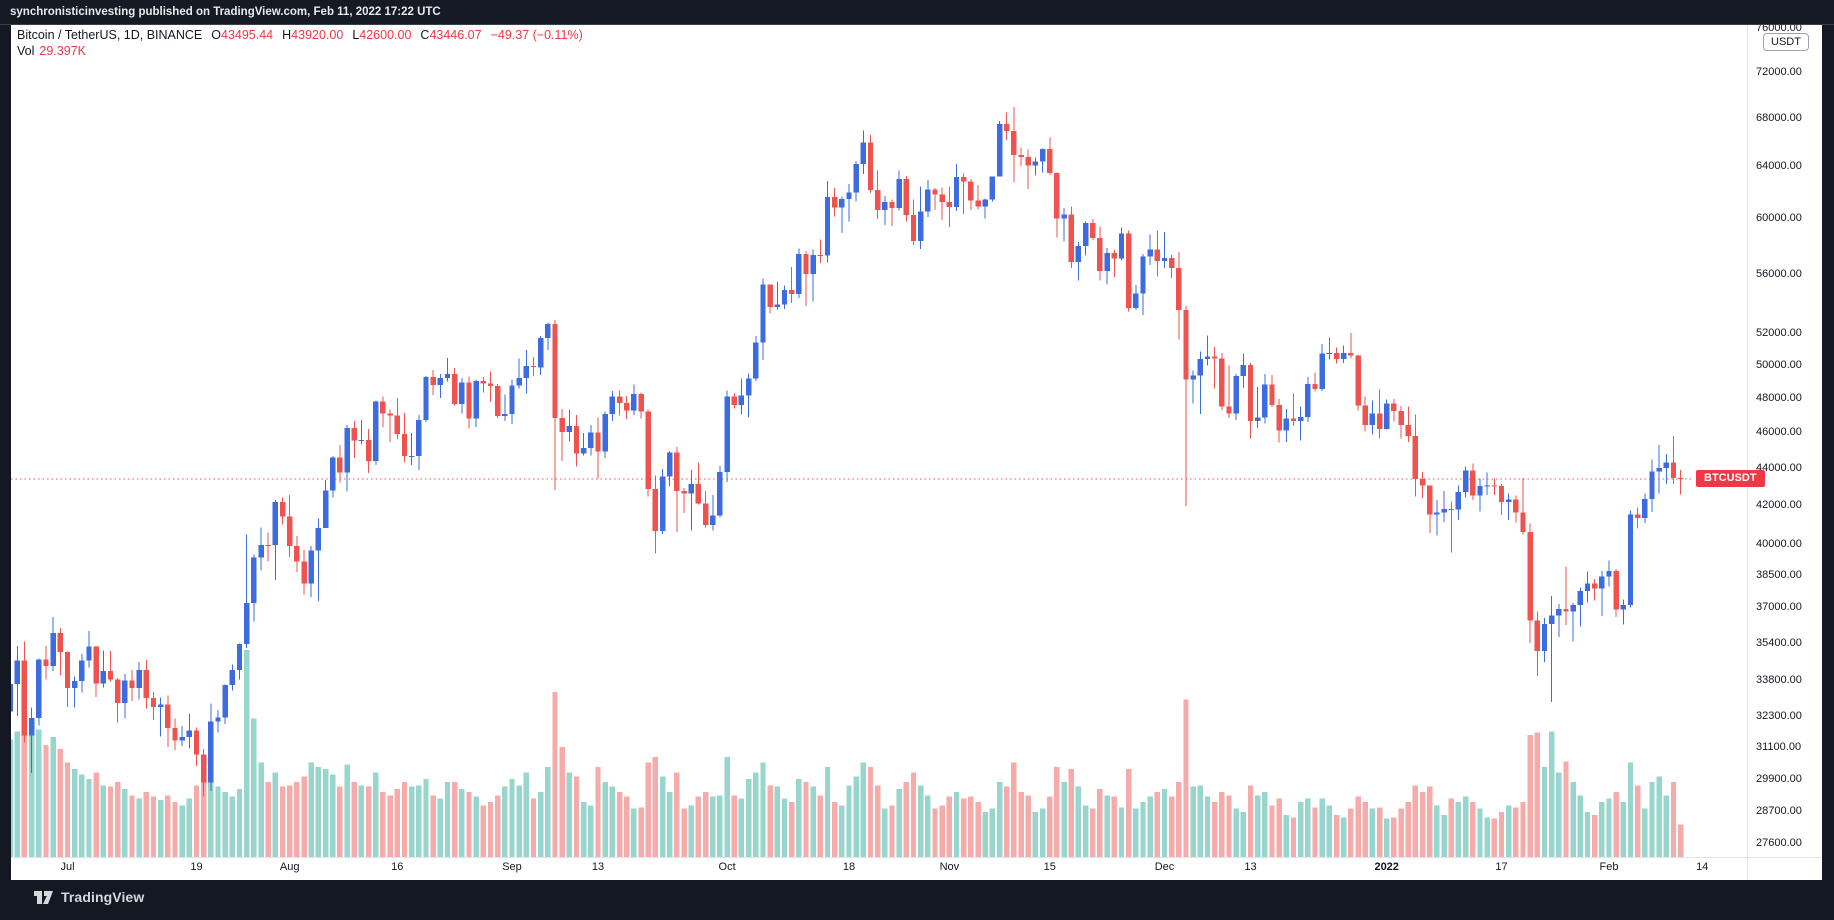  I want to click on tradingview-logo: TradingView, so click(88, 896).